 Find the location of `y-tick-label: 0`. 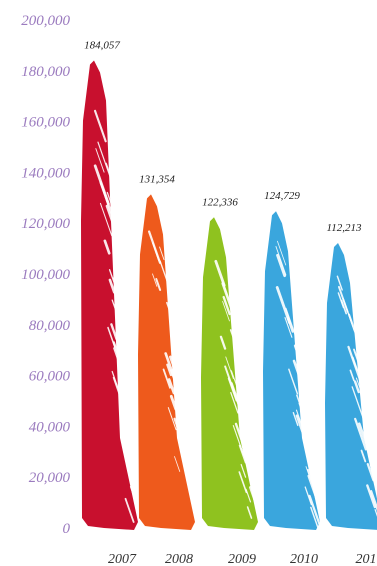

y-tick-label: 0 is located at coordinates (67, 529).